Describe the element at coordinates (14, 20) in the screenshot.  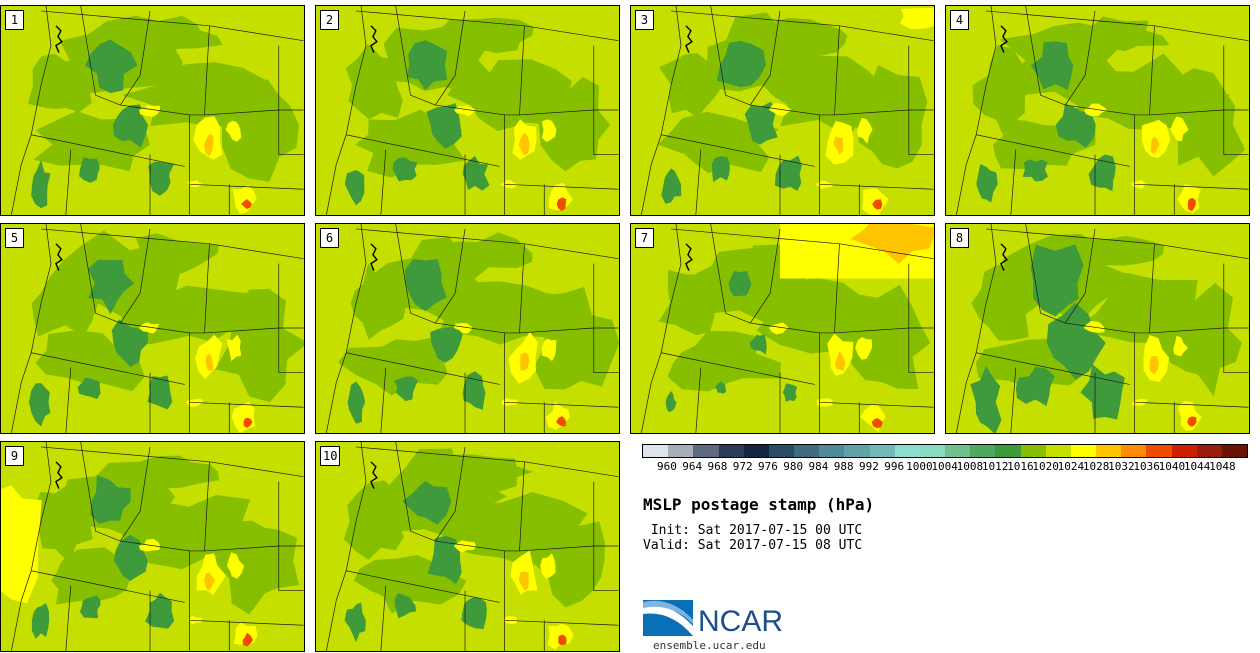
I see `panel-member-label: 1` at that location.